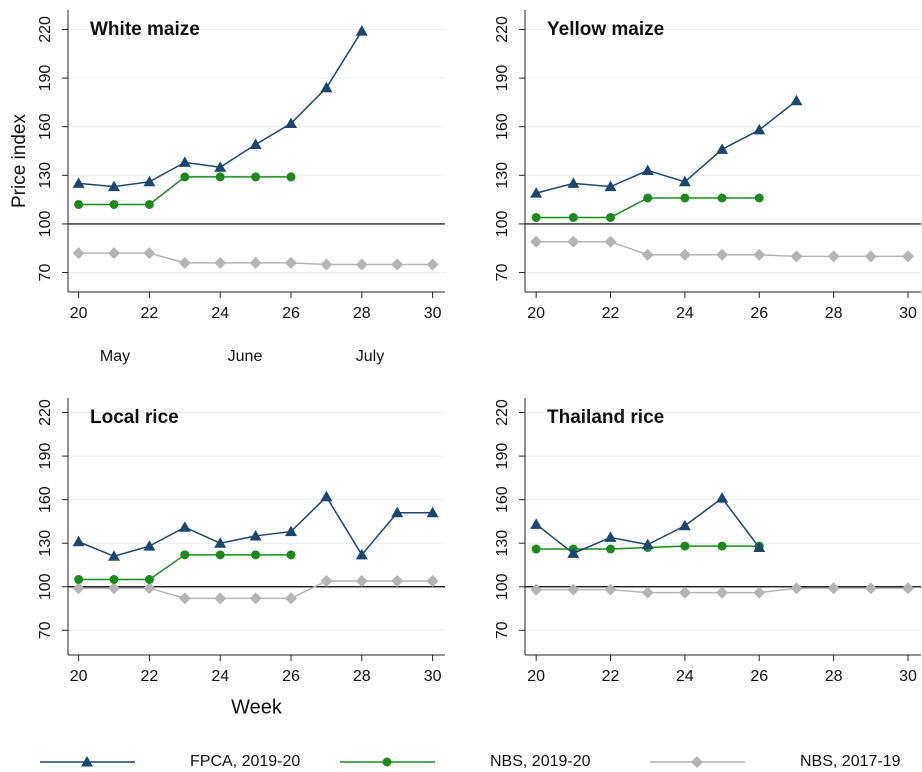 The image size is (922, 772). I want to click on y-tick-label: 190, so click(502, 78).